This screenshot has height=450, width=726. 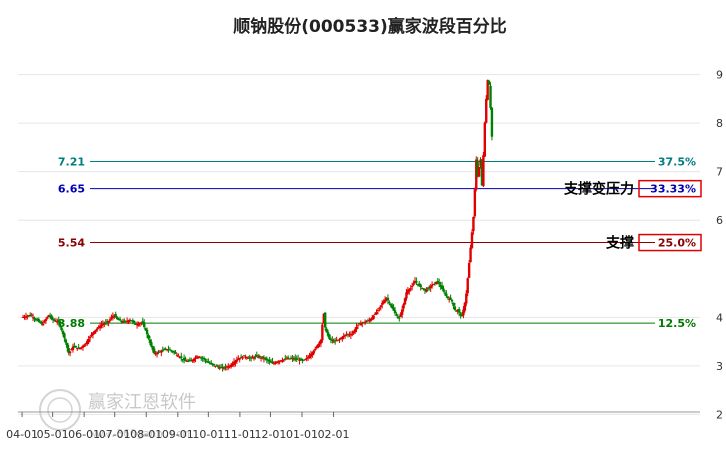 I want to click on x-tick-label: 05-01, so click(x=53, y=434).